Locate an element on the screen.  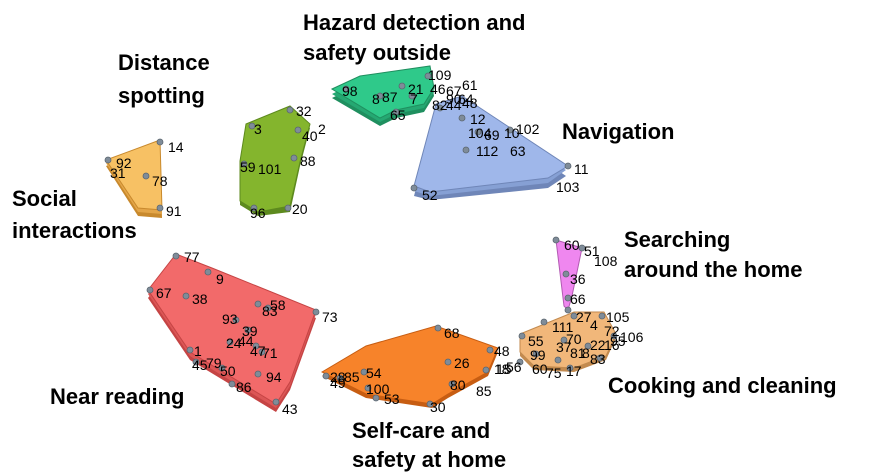
point-label: 61 is located at coordinates (470, 85).